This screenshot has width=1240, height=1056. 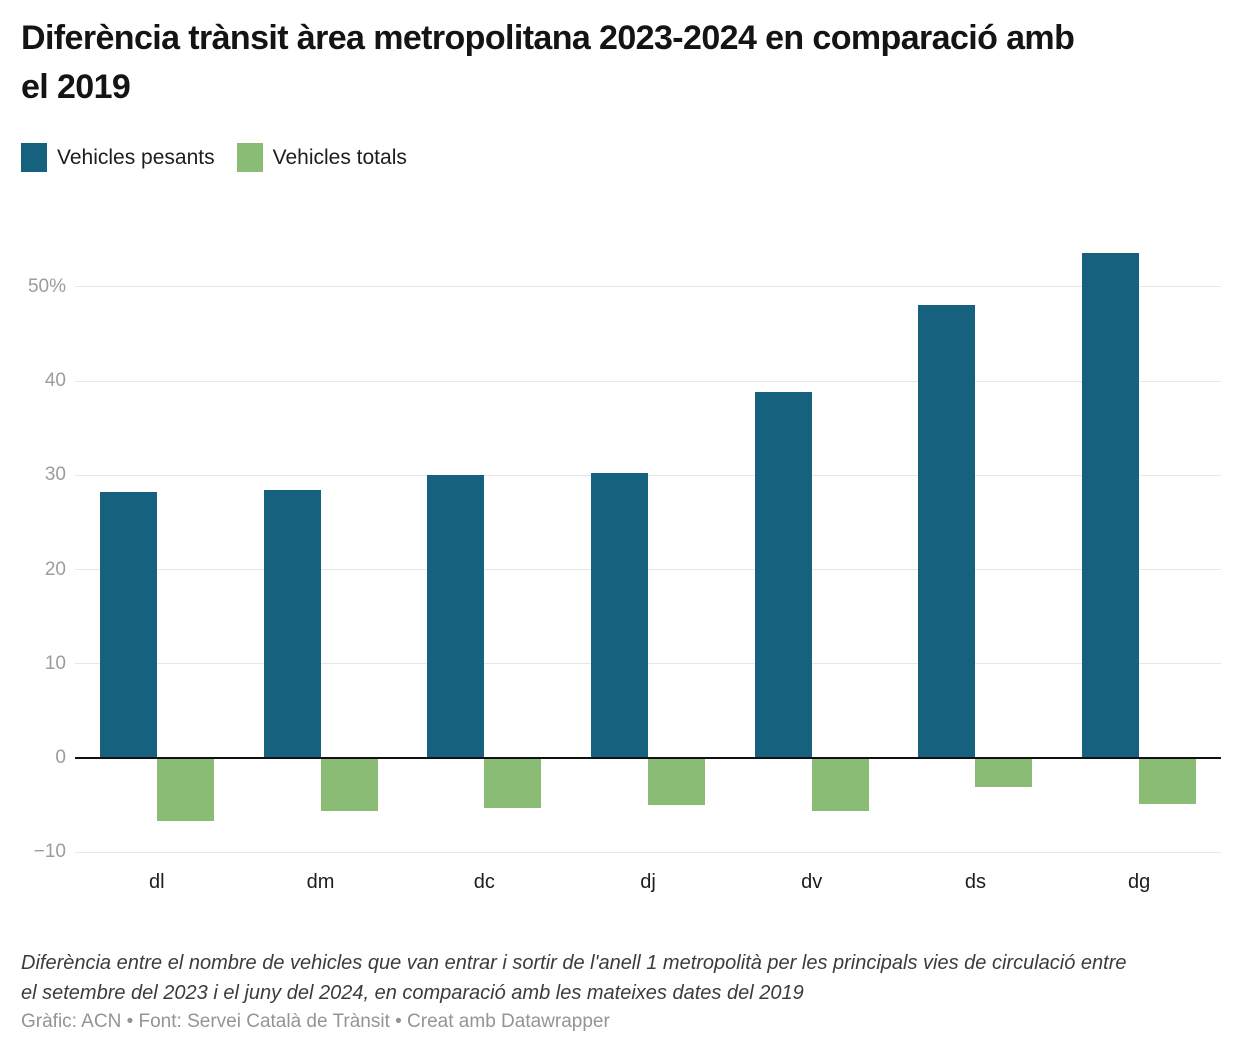 What do you see at coordinates (46, 286) in the screenshot?
I see `y-tick-label-50: 50%` at bounding box center [46, 286].